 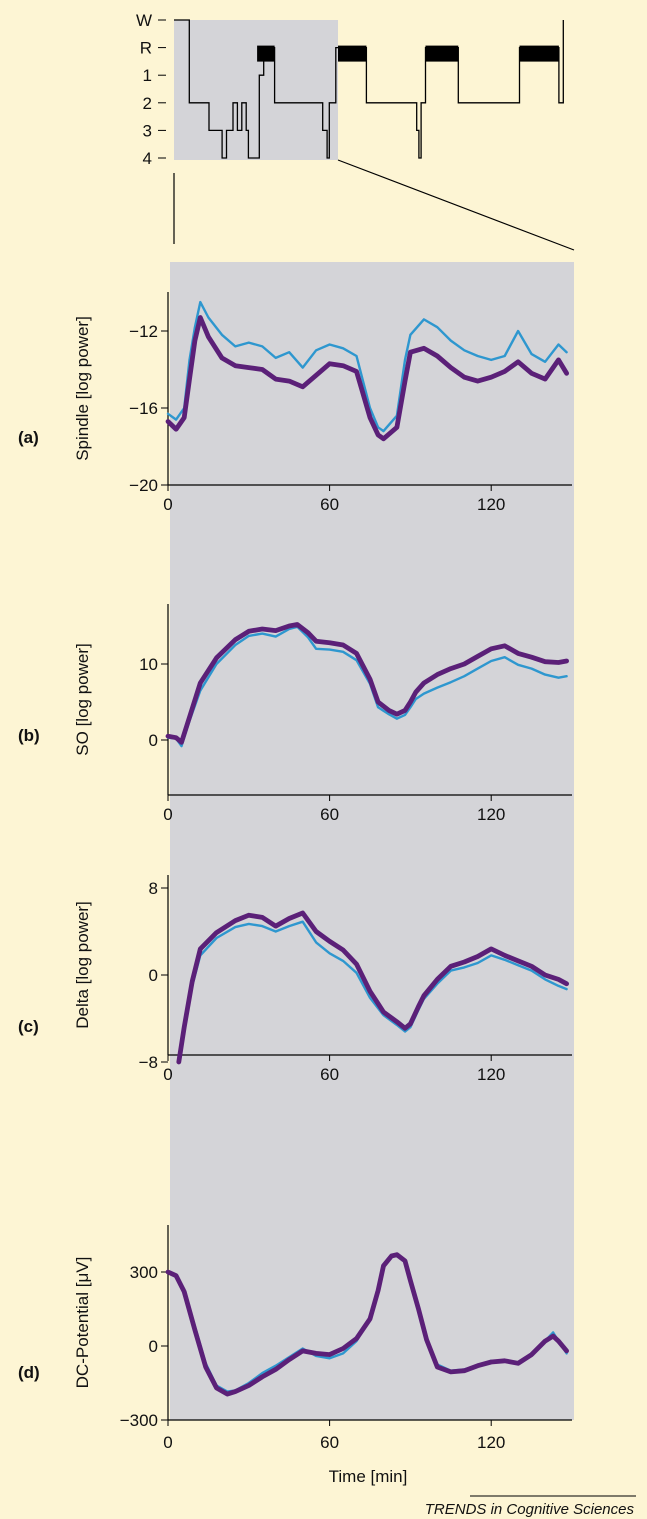 I want to click on y-axis-title: DC-Potential [μV], so click(x=82, y=1323).